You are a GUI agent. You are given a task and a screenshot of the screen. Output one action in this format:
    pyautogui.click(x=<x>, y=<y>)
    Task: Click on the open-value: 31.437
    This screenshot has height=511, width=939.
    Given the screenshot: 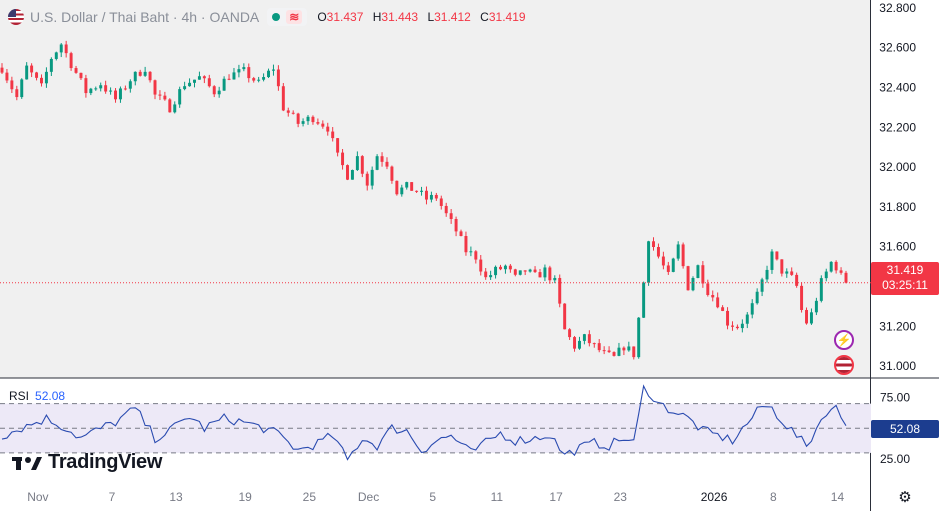 What is the action you would take?
    pyautogui.click(x=345, y=17)
    